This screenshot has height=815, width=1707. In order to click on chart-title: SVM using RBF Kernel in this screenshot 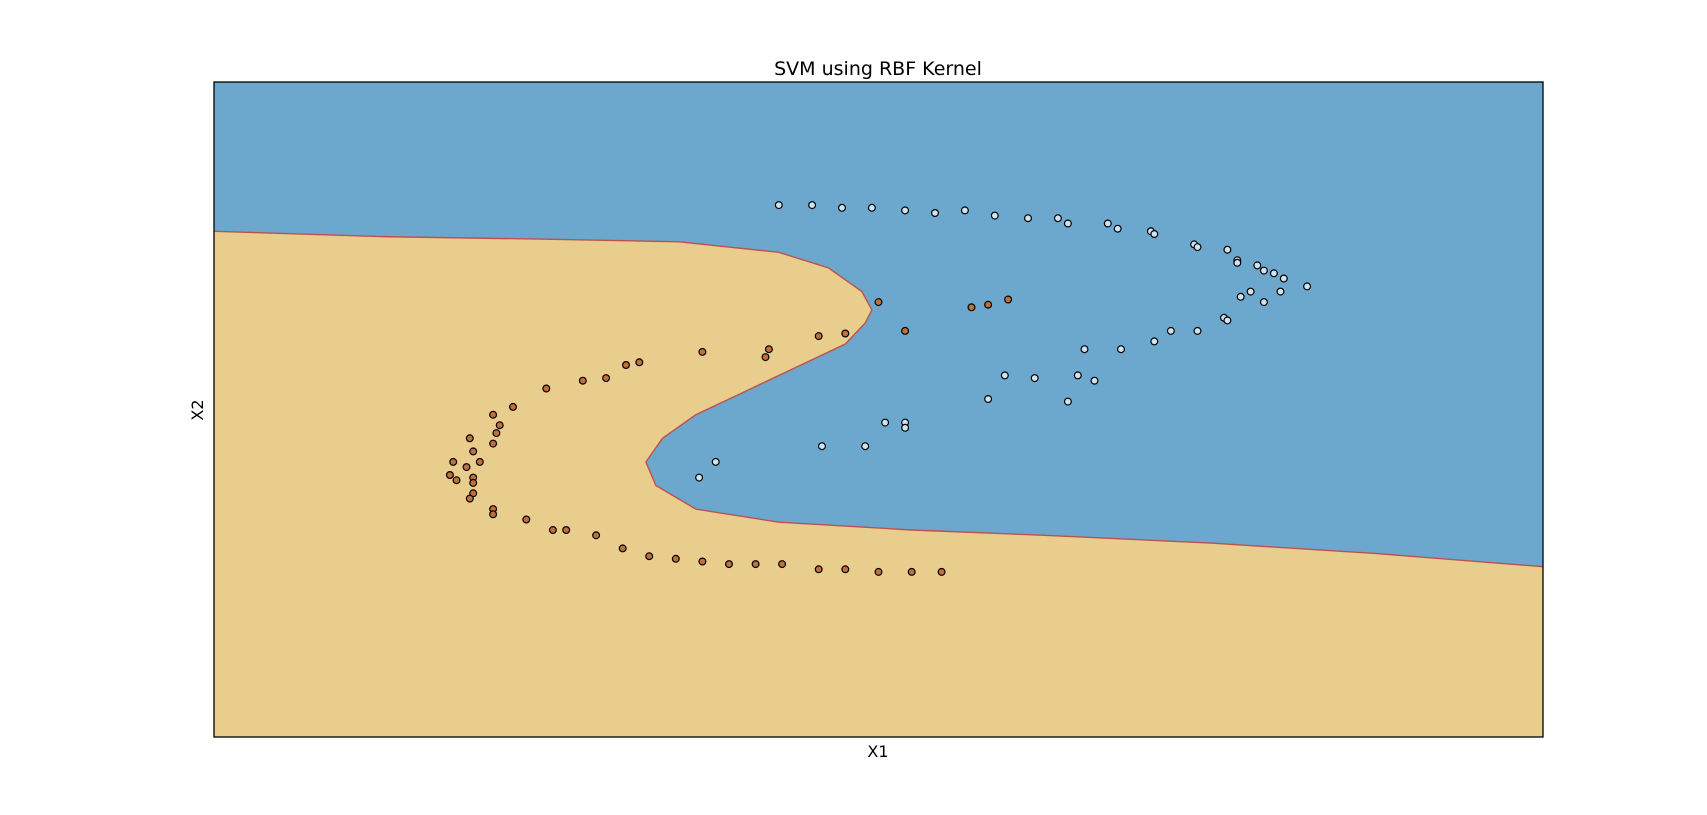, I will do `click(878, 69)`.